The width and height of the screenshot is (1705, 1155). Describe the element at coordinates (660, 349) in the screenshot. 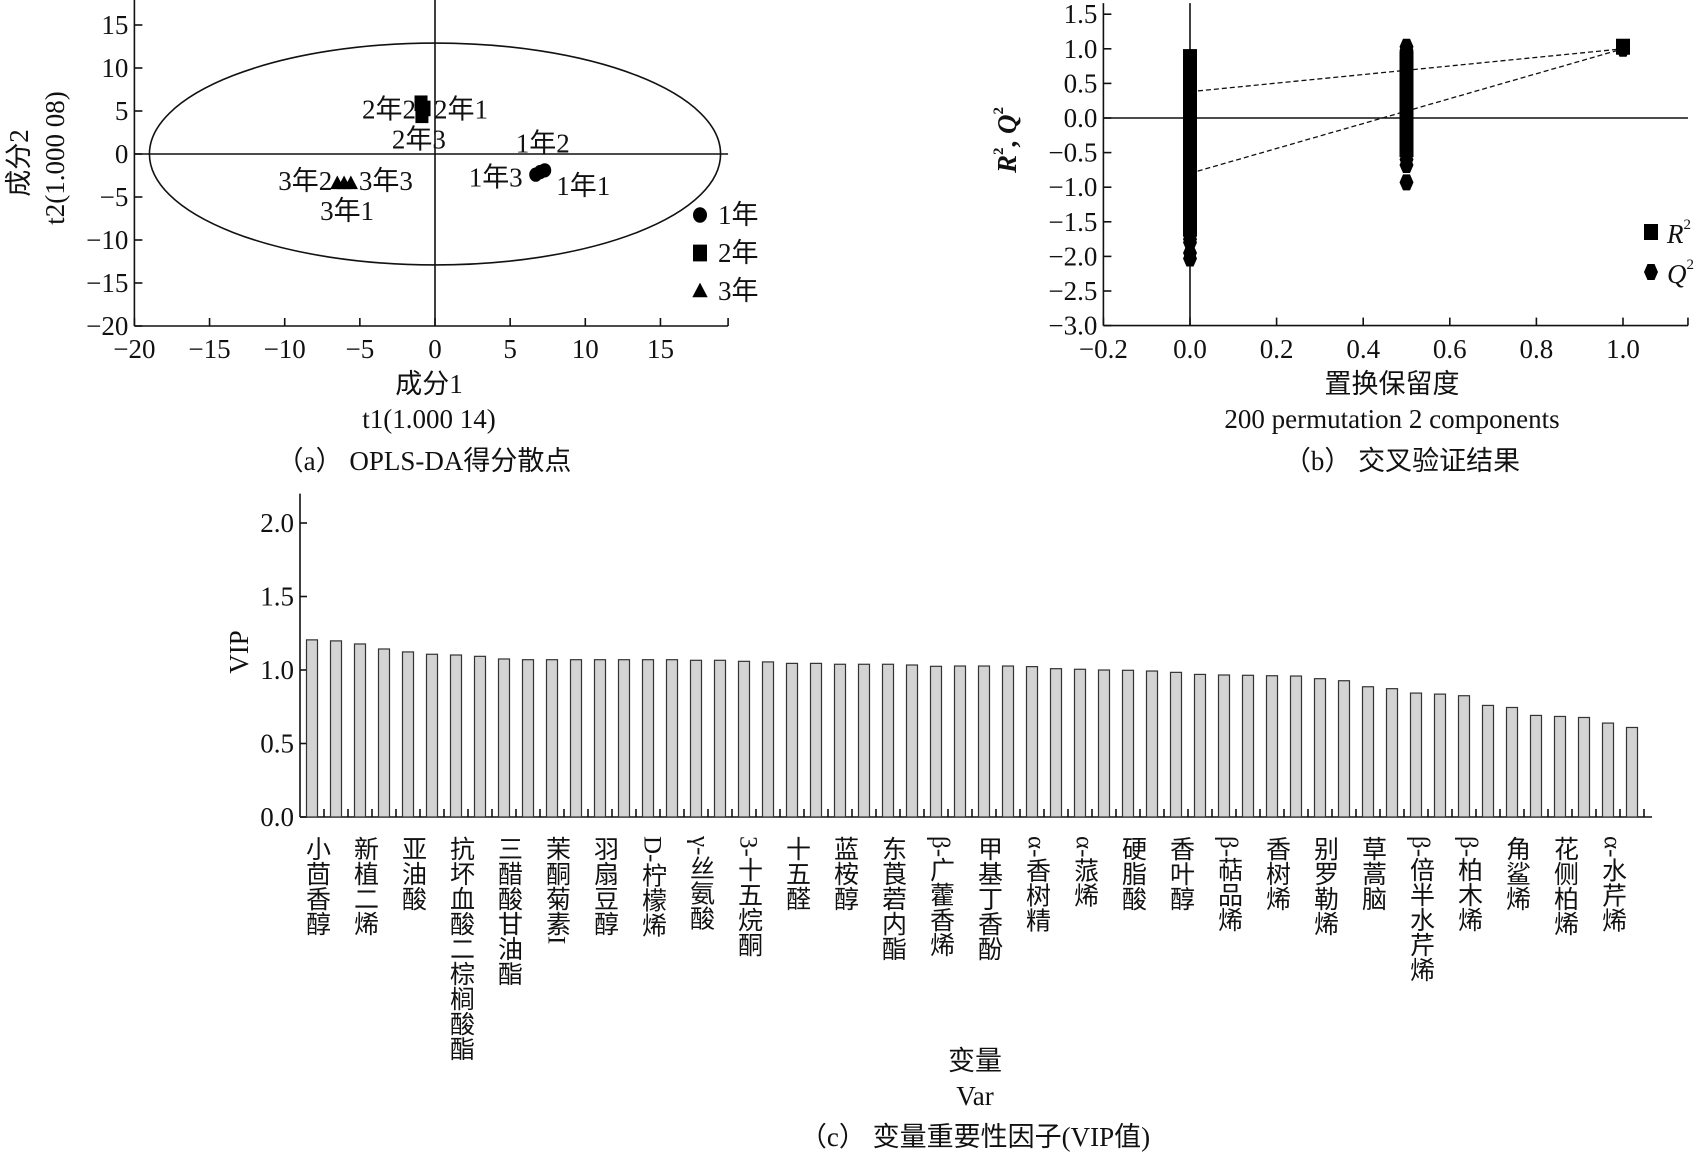

I see `x-tick-label: 15` at that location.